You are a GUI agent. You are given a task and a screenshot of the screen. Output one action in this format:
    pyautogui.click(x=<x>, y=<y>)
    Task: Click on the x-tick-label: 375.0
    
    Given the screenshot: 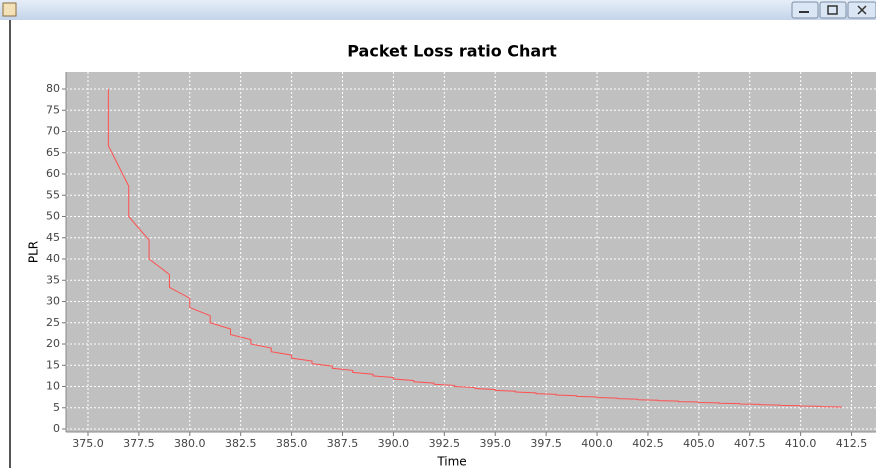 What is the action you would take?
    pyautogui.click(x=88, y=443)
    